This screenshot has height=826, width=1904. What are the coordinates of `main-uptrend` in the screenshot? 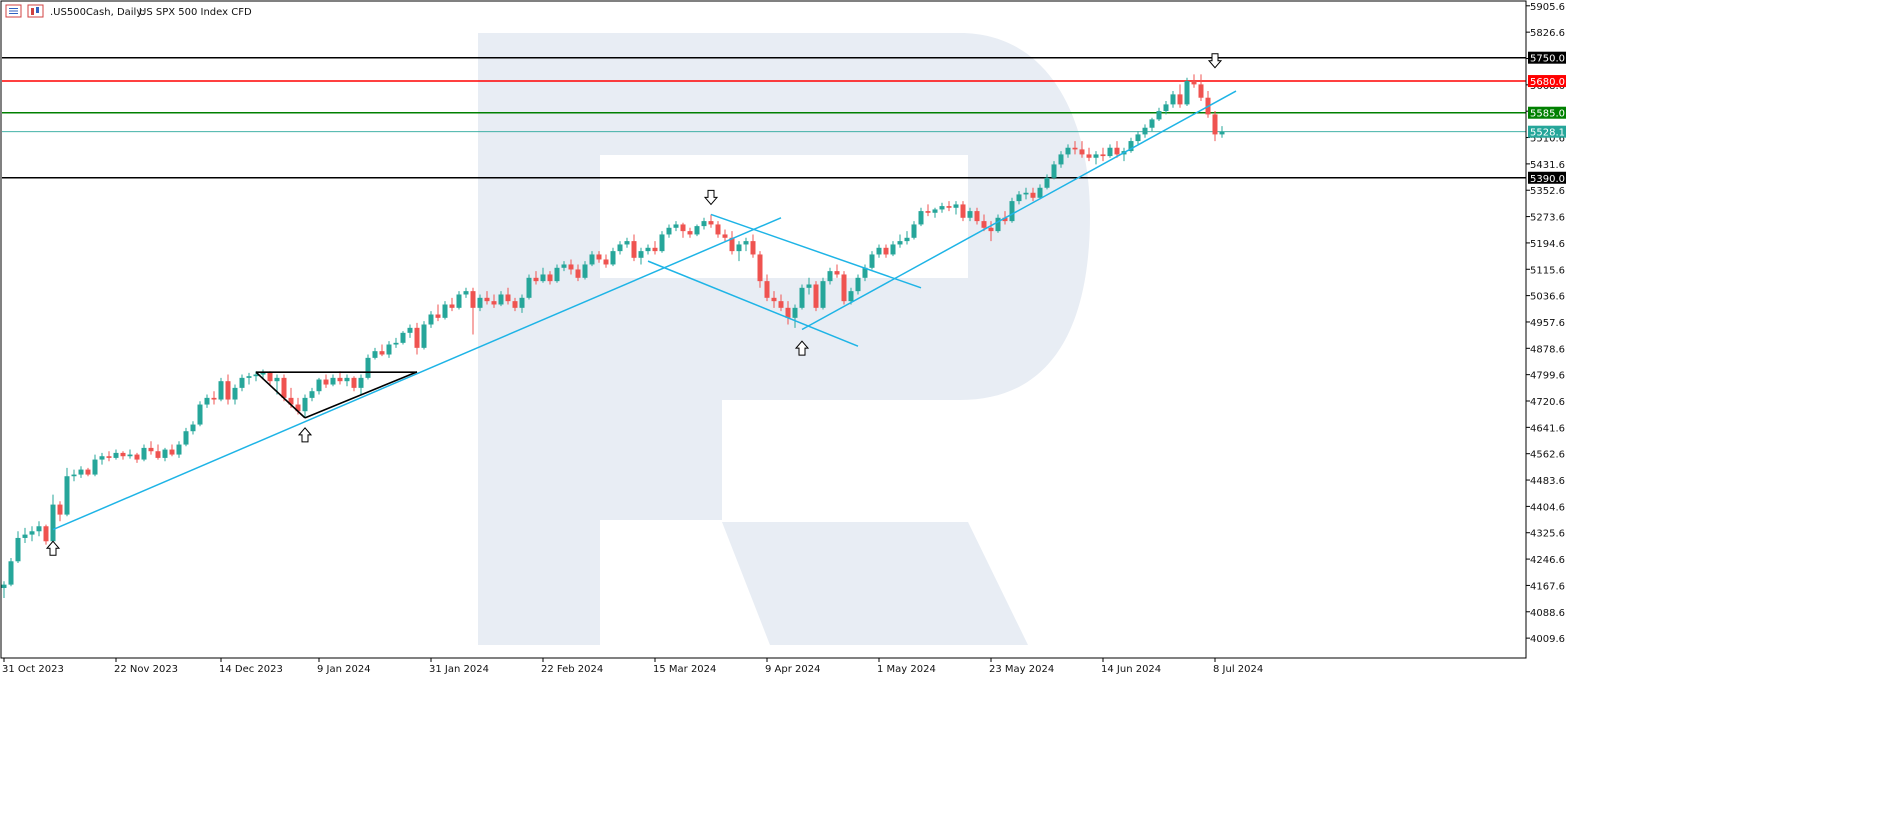 It's located at (417, 374).